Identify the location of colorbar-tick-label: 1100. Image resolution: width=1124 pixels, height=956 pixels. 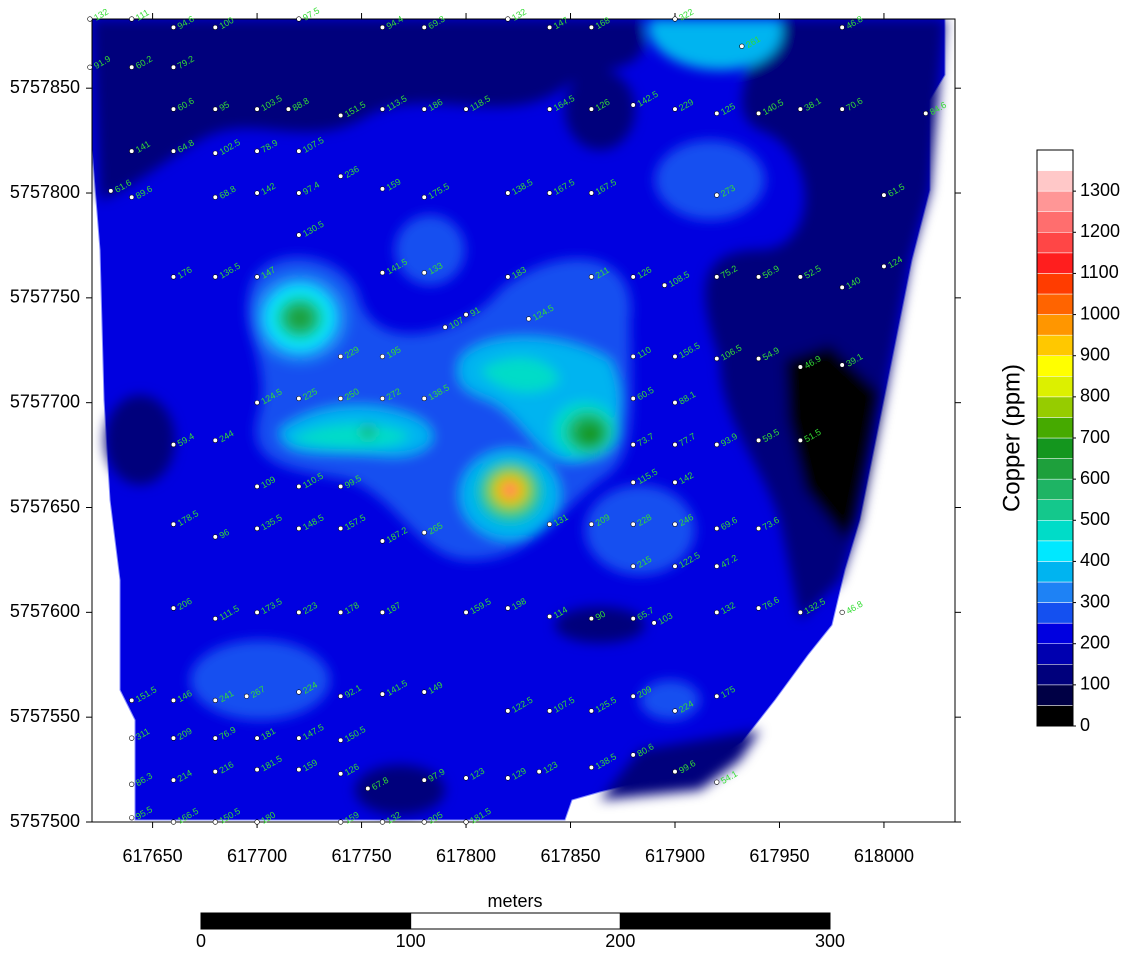
(1099, 272).